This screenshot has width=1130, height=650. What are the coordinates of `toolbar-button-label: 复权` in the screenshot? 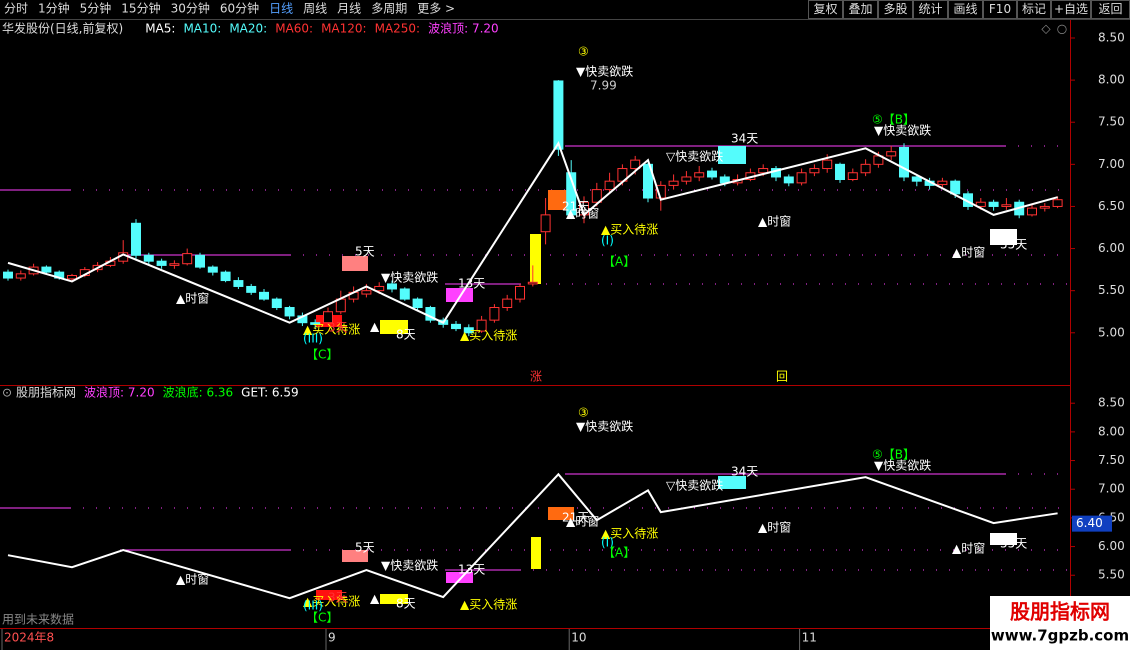 It's located at (825, 9).